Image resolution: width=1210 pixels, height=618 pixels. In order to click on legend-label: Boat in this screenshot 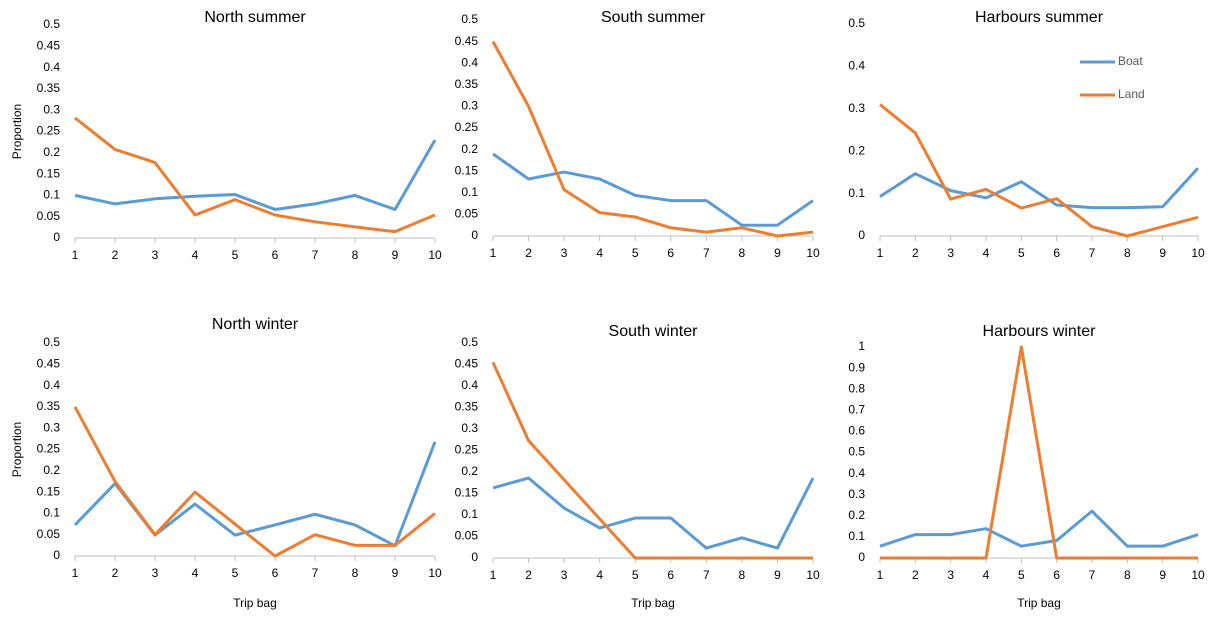, I will do `click(1130, 61)`.